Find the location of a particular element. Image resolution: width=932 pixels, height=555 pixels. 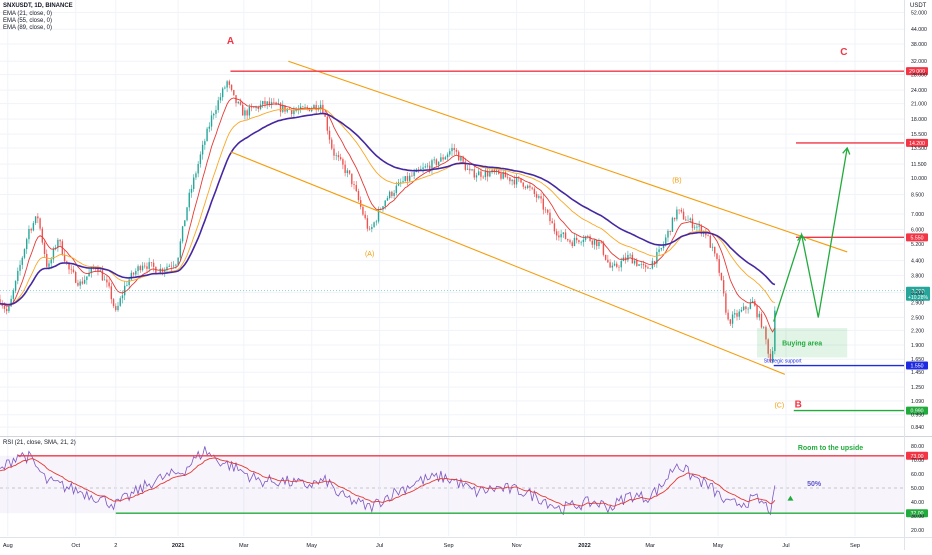

level-price-text: 1.550 is located at coordinates (917, 367).